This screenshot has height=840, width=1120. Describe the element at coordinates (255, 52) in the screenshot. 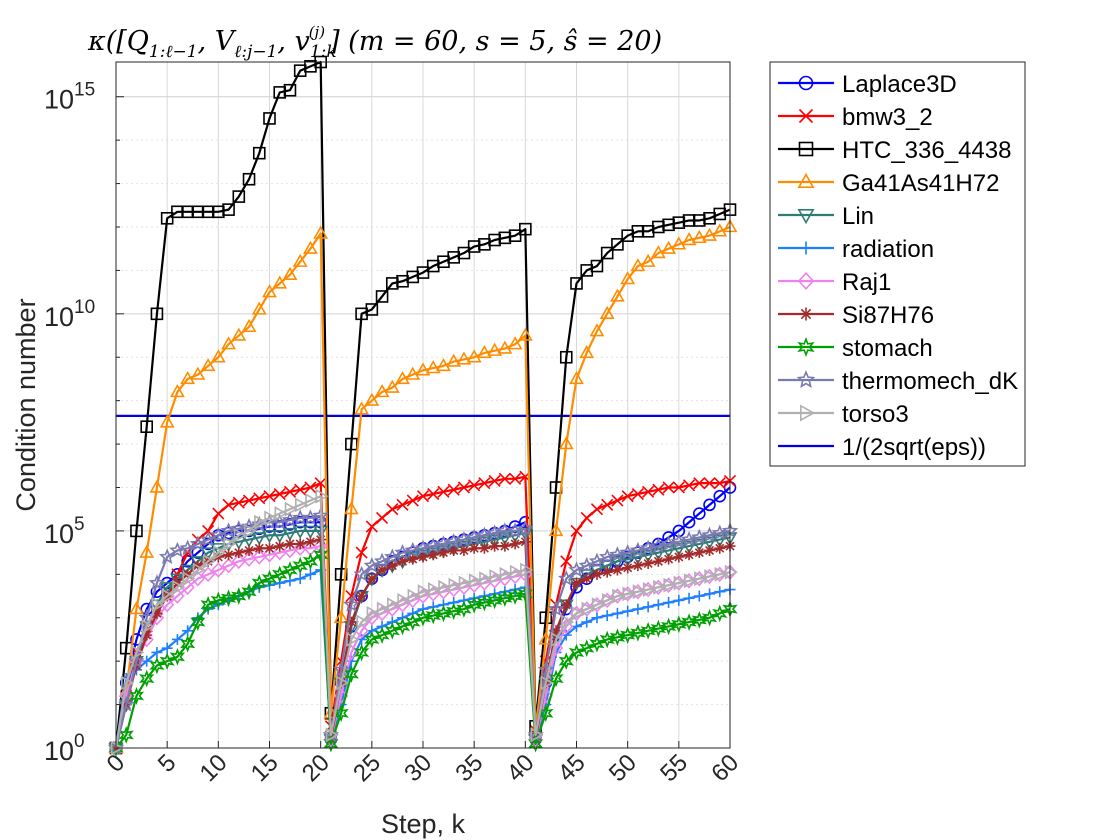

I see `title-v-sub: ℓ:j−1` at that location.